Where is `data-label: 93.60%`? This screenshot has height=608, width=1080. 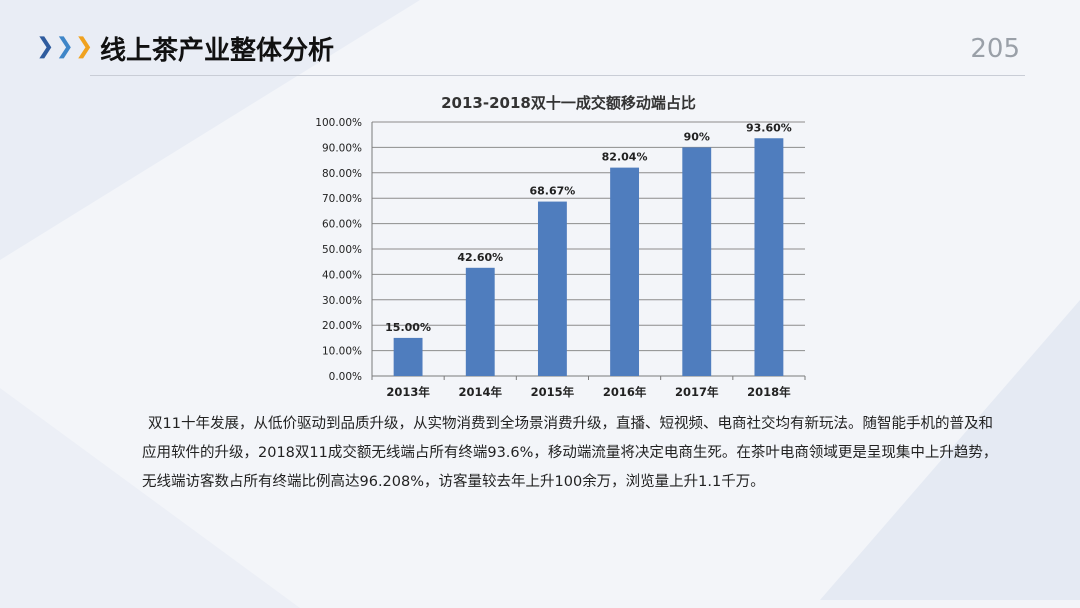
data-label: 93.60% is located at coordinates (769, 127).